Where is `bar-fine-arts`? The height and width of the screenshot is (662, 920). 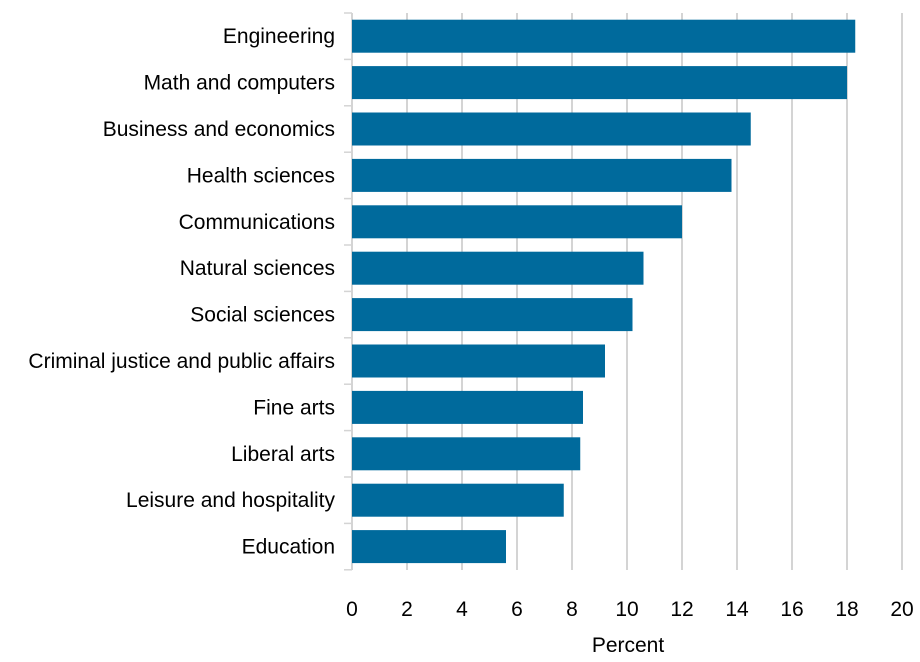 bar-fine-arts is located at coordinates (467, 407).